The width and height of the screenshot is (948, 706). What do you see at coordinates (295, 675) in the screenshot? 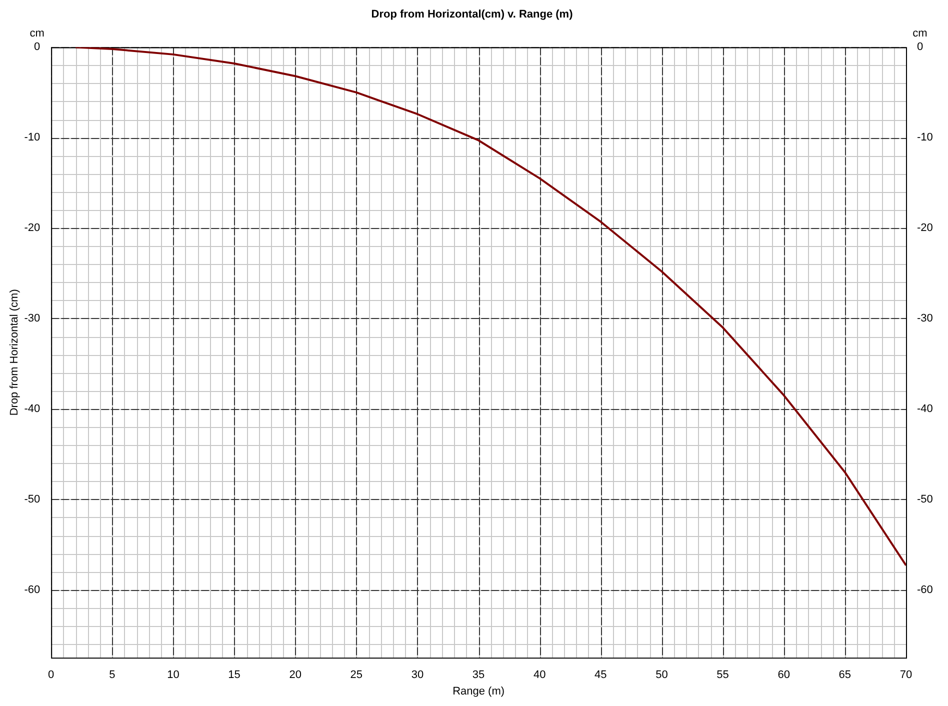
I see `x-tick-label: 20` at bounding box center [295, 675].